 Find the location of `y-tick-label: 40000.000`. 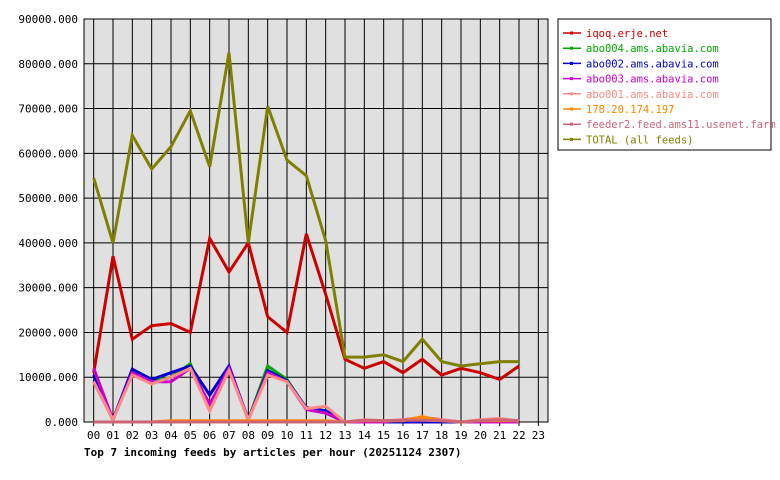

y-tick-label: 40000.000 is located at coordinates (48, 243).